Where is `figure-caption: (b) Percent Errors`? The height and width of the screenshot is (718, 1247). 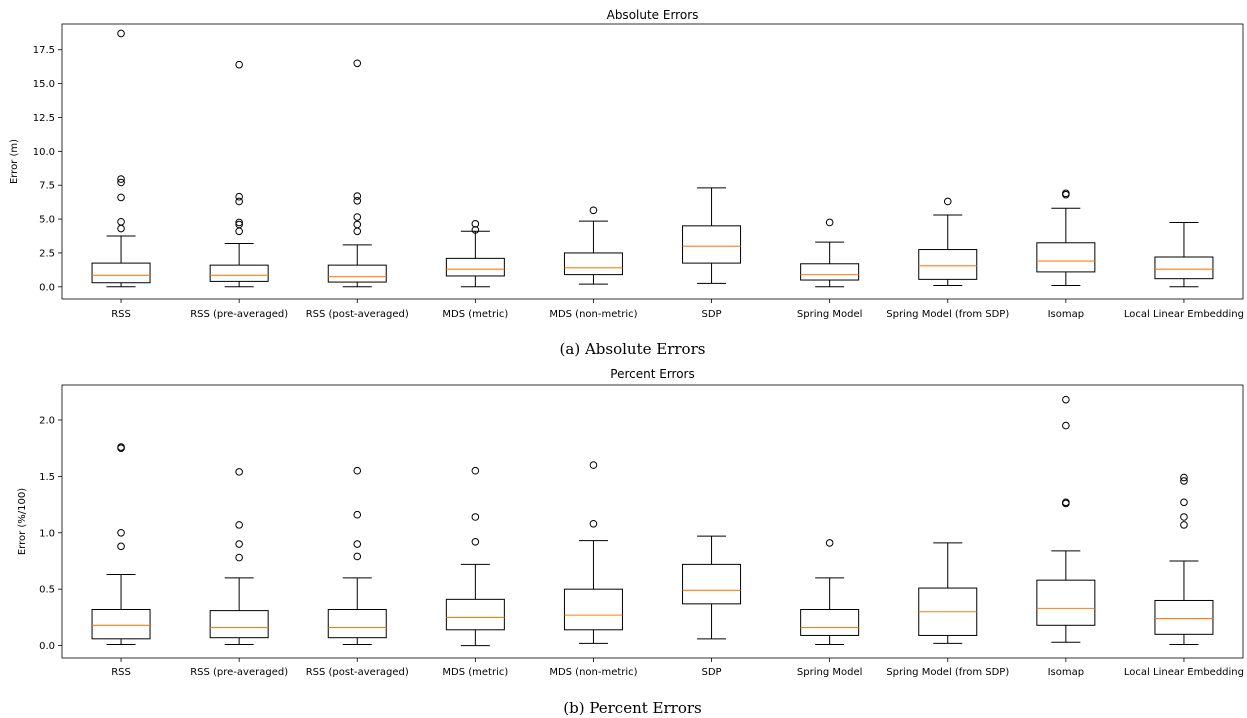 figure-caption: (b) Percent Errors is located at coordinates (632, 708).